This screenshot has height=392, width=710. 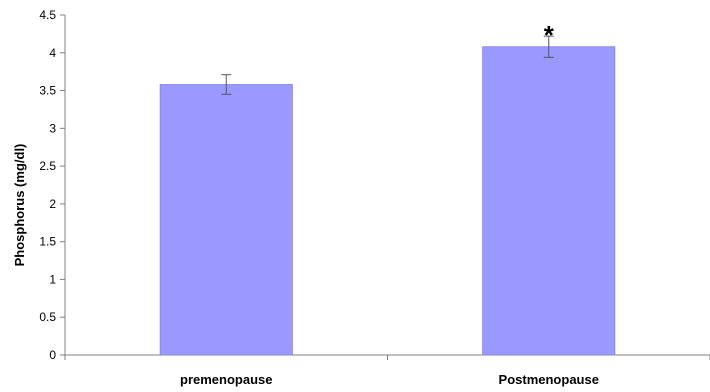 I want to click on y-tick-label: 2, so click(x=52, y=204).